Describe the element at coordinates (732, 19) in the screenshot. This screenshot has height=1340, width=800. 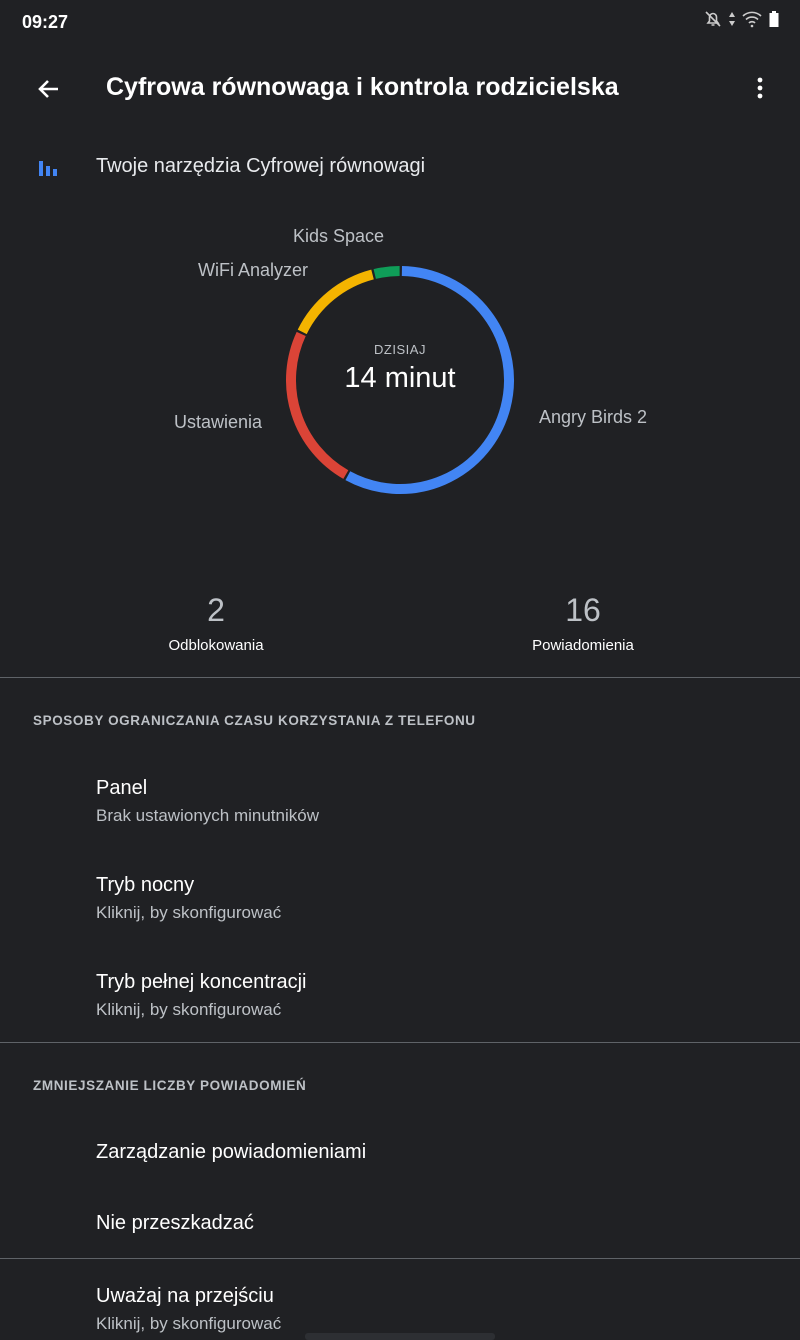
I see `data-arrows-icon` at that location.